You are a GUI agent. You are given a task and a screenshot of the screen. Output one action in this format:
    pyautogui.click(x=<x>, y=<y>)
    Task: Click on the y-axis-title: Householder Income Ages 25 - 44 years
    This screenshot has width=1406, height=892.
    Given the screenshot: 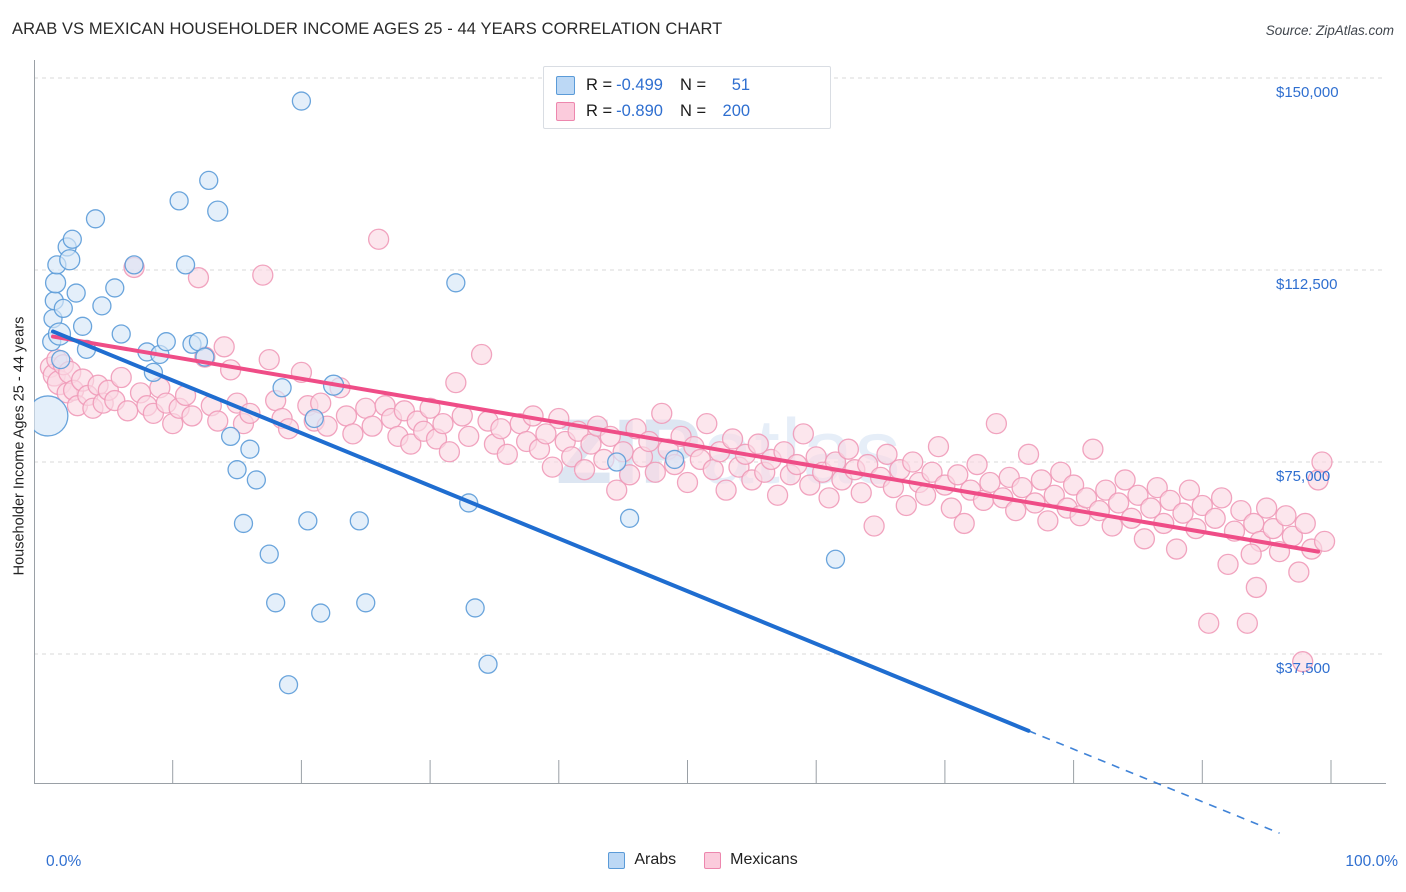 What is the action you would take?
    pyautogui.click(x=19, y=446)
    